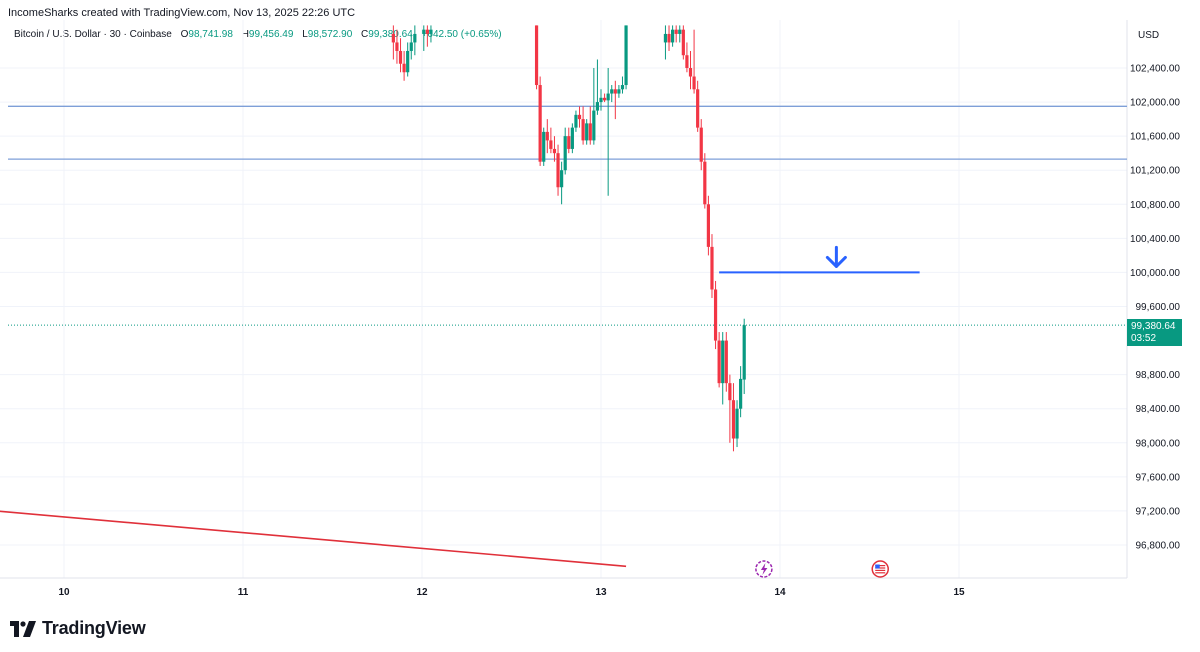 The image size is (1200, 652). Describe the element at coordinates (243, 592) in the screenshot. I see `date-tick-label: 11` at that location.